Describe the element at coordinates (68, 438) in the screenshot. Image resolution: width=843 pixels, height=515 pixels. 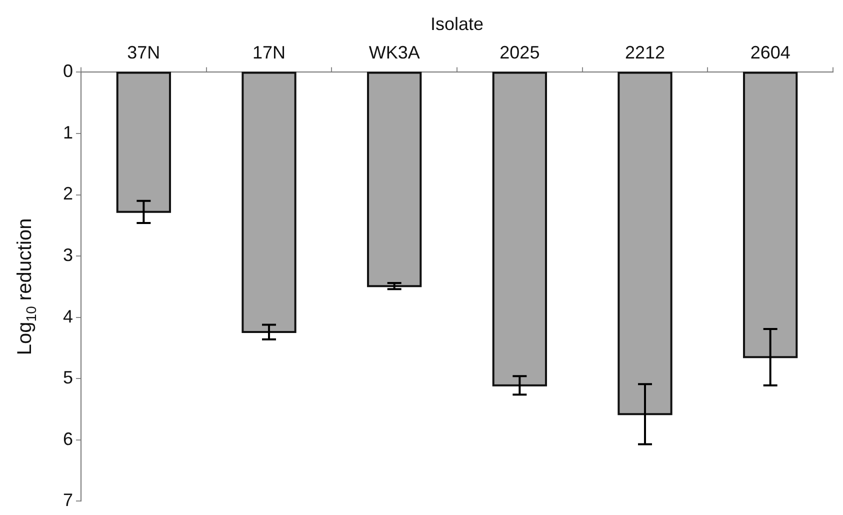
I see `y-tick-label: 6` at that location.